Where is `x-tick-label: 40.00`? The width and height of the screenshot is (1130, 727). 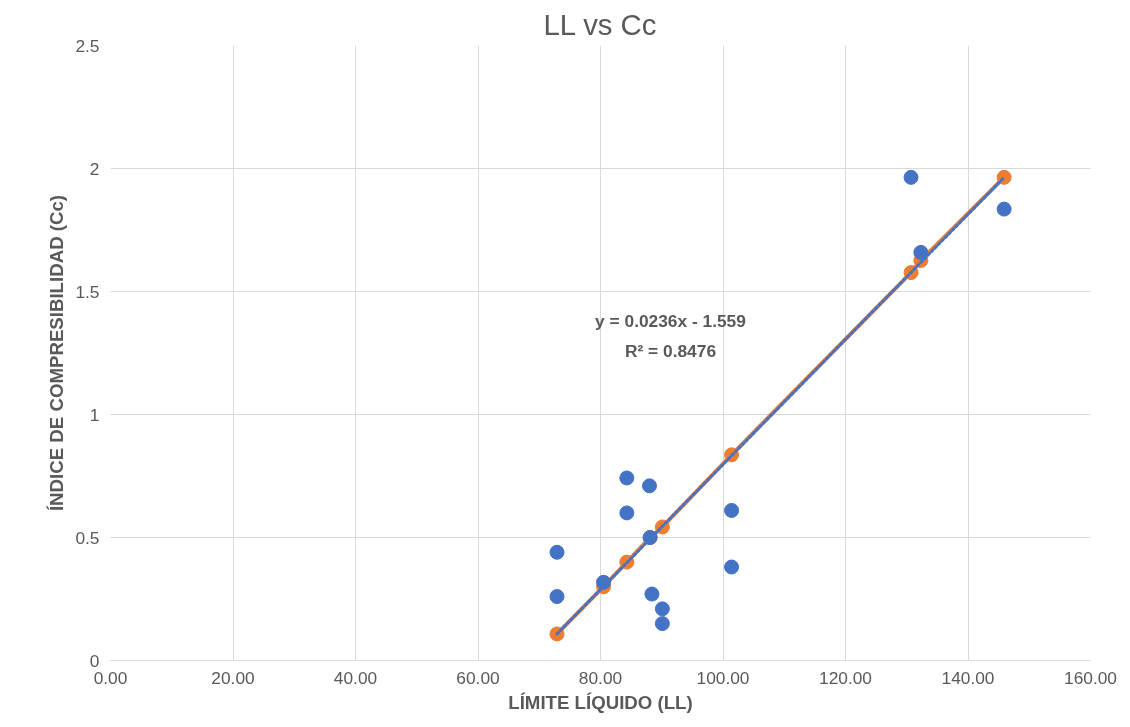 x-tick-label: 40.00 is located at coordinates (355, 677).